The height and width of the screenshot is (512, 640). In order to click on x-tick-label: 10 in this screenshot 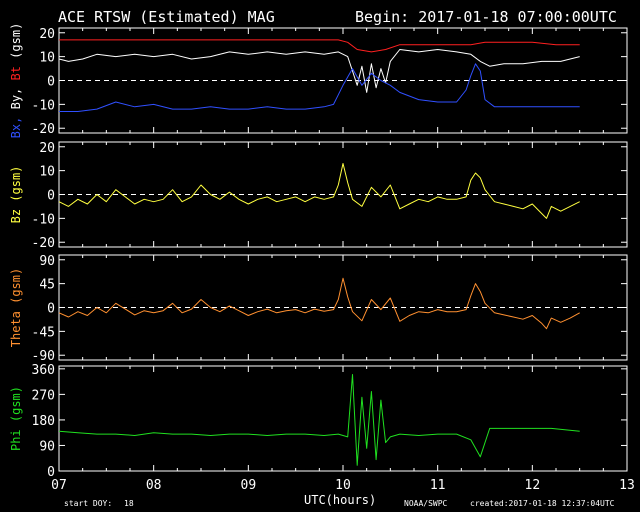, I will do `click(343, 485)`.